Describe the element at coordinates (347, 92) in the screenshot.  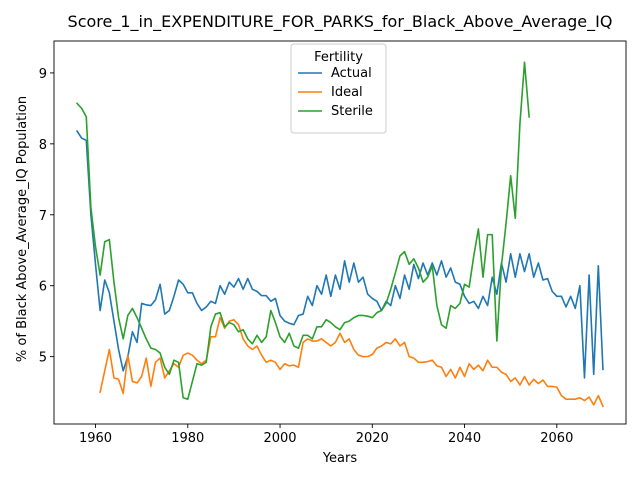
I see `legend-label-ideal: Ideal` at that location.